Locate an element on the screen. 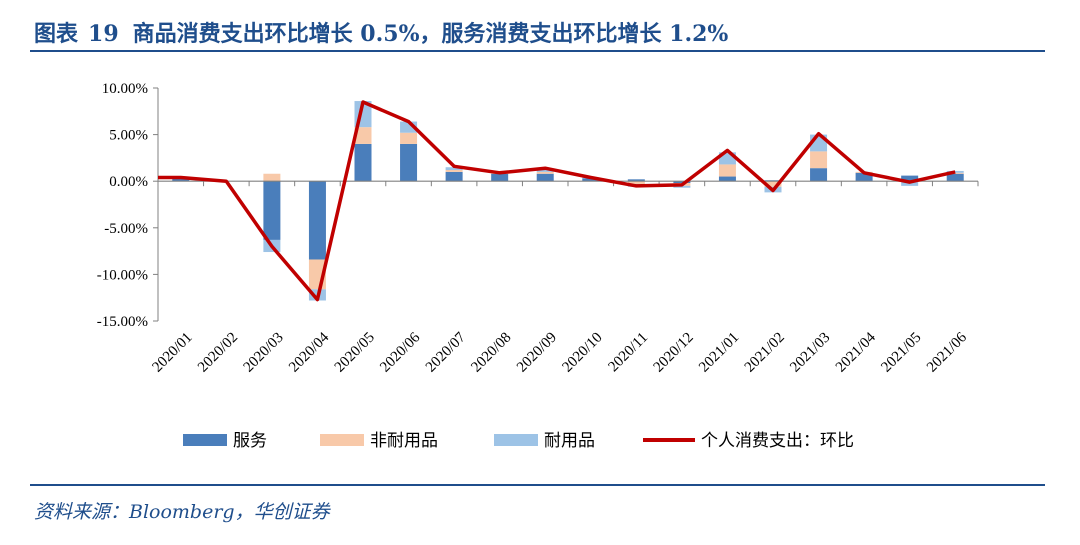 The height and width of the screenshot is (545, 1080). page-title: 图表 19 商品消费支出环比增长 0.5%，服务消费支出环比增长 1.2% is located at coordinates (381, 32).